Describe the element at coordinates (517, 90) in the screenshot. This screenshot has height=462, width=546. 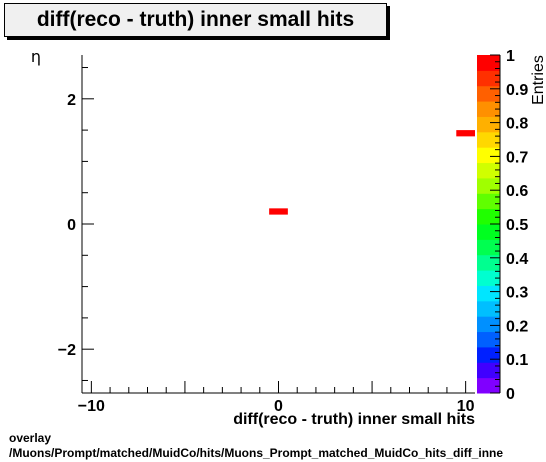
I see `colorbar-tick-label: 0.9` at that location.